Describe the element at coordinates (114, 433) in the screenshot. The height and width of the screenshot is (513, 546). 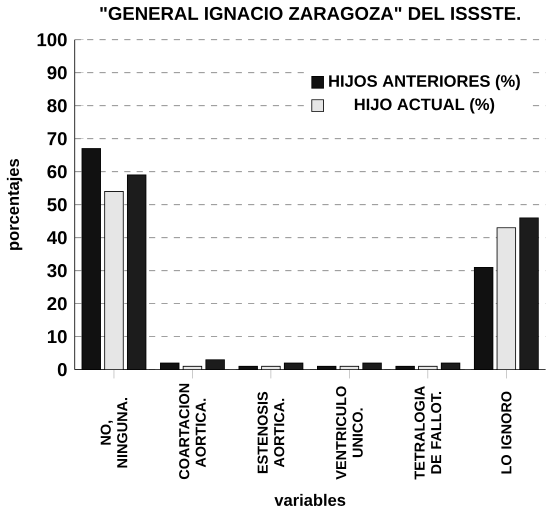
I see `x-tick-label: NO, NINGUNA.` at that location.